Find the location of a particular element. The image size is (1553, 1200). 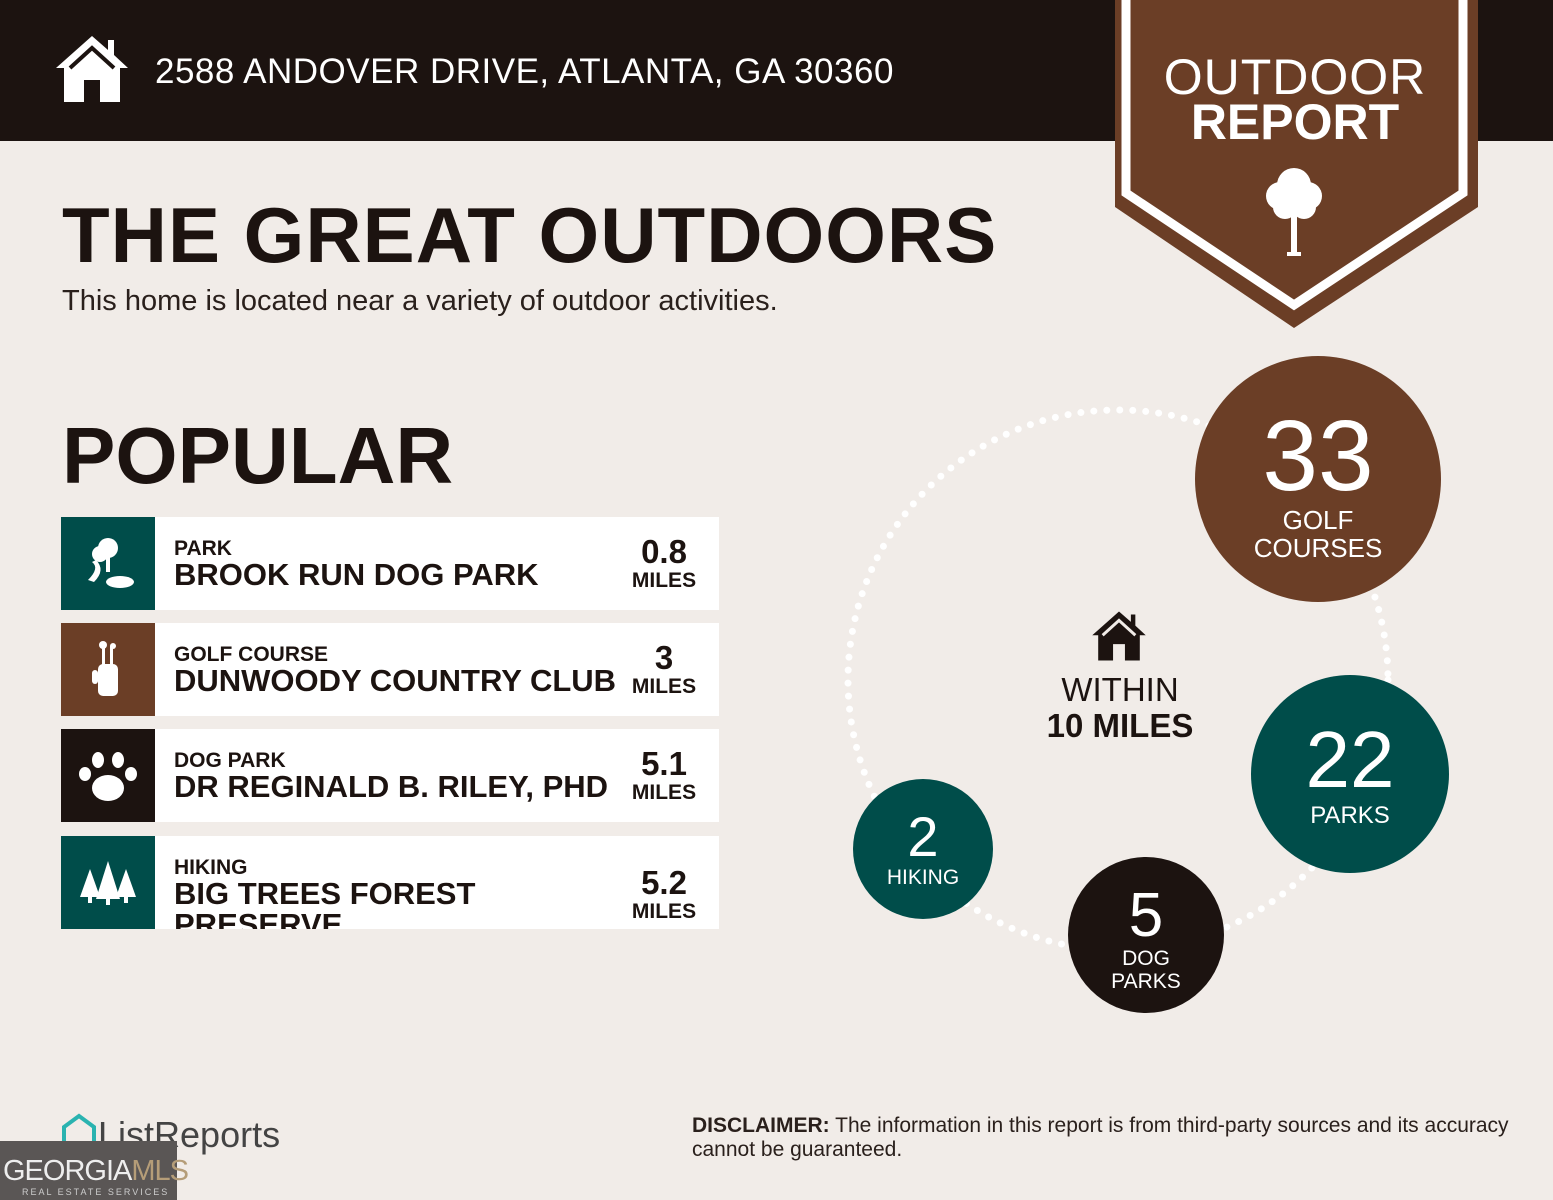

page-title: THE GREAT OUTDOORS is located at coordinates (530, 235).